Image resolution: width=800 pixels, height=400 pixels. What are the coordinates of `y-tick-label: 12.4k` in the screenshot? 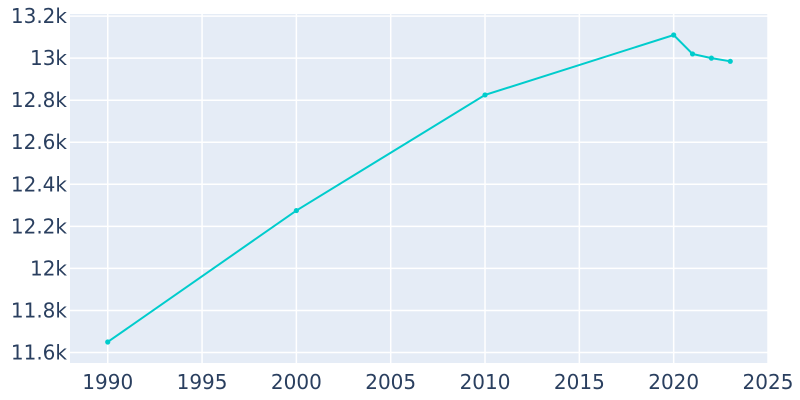 It's located at (39, 184).